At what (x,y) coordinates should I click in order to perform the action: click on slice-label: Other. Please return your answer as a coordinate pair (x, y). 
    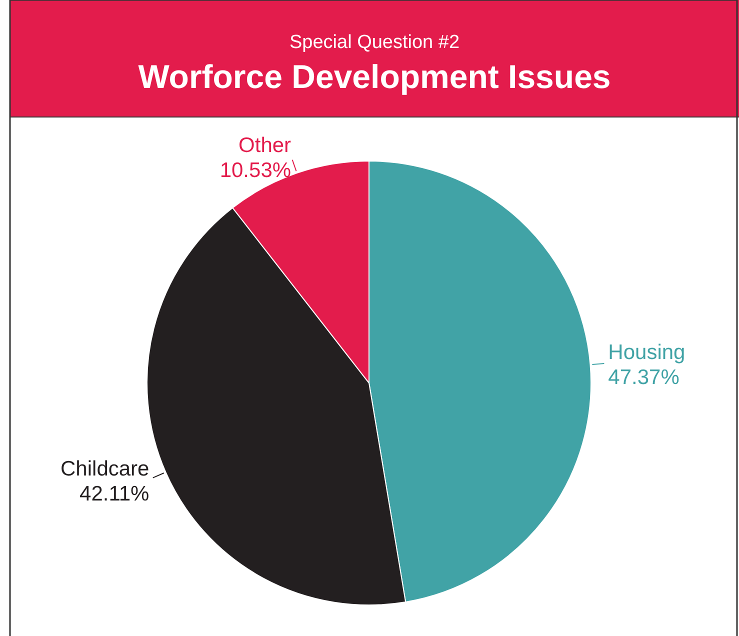
    Looking at the image, I should click on (265, 146).